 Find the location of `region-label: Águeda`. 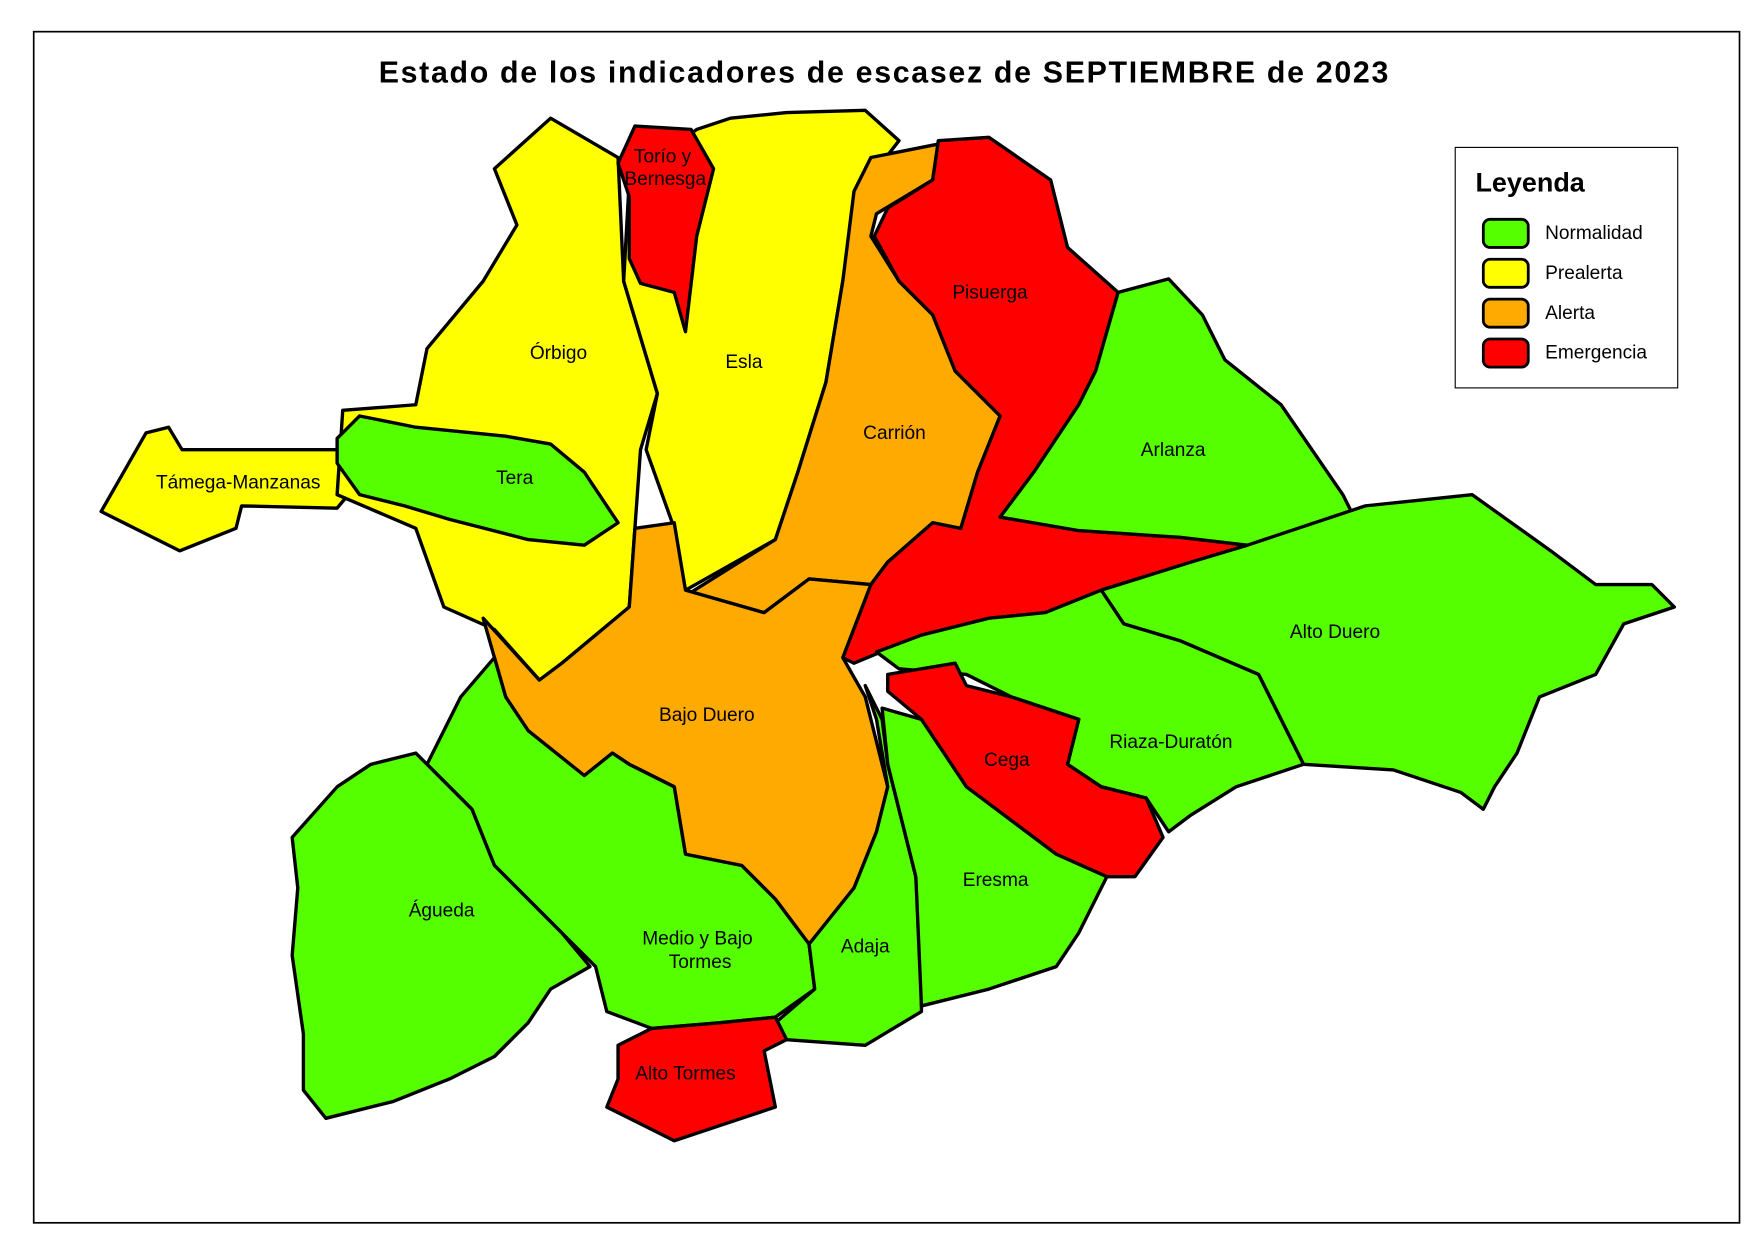

region-label: Águeda is located at coordinates (442, 911).